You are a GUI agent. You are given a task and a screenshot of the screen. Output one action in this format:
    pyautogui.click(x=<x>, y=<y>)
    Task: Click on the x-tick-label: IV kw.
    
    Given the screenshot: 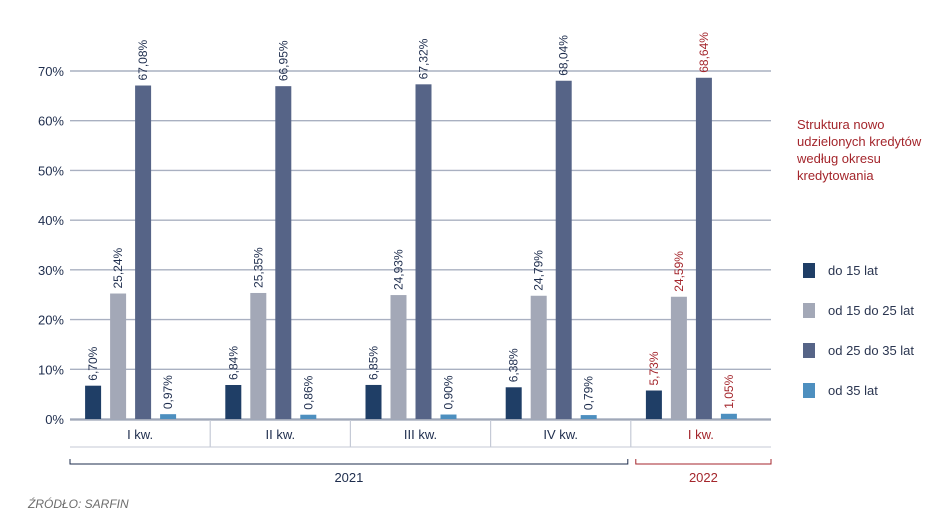 What is the action you would take?
    pyautogui.click(x=560, y=434)
    